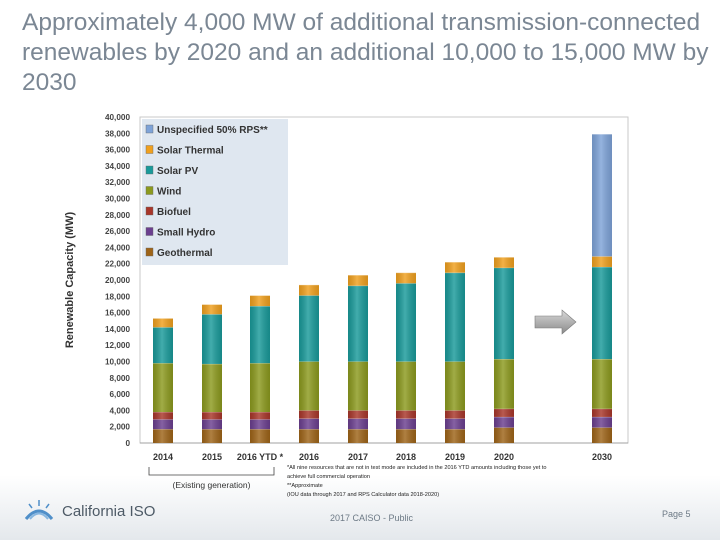  What do you see at coordinates (455, 457) in the screenshot?
I see `x-tick-label: 2019` at bounding box center [455, 457].